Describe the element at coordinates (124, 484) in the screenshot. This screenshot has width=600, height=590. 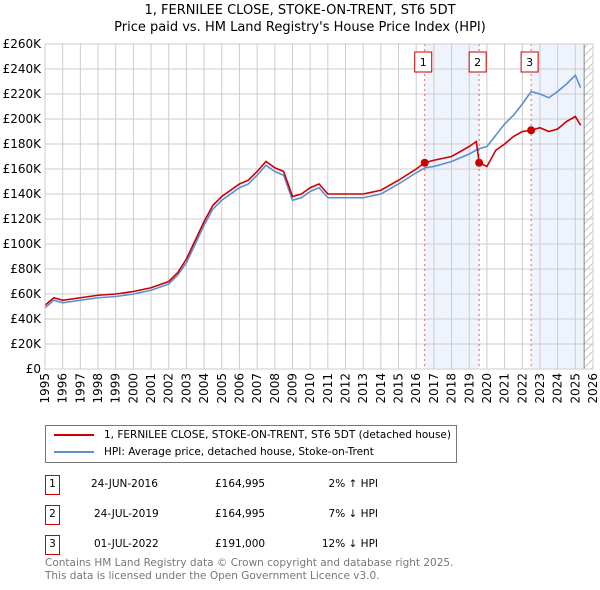
I see `sale-date: 24-JUN-2016` at that location.